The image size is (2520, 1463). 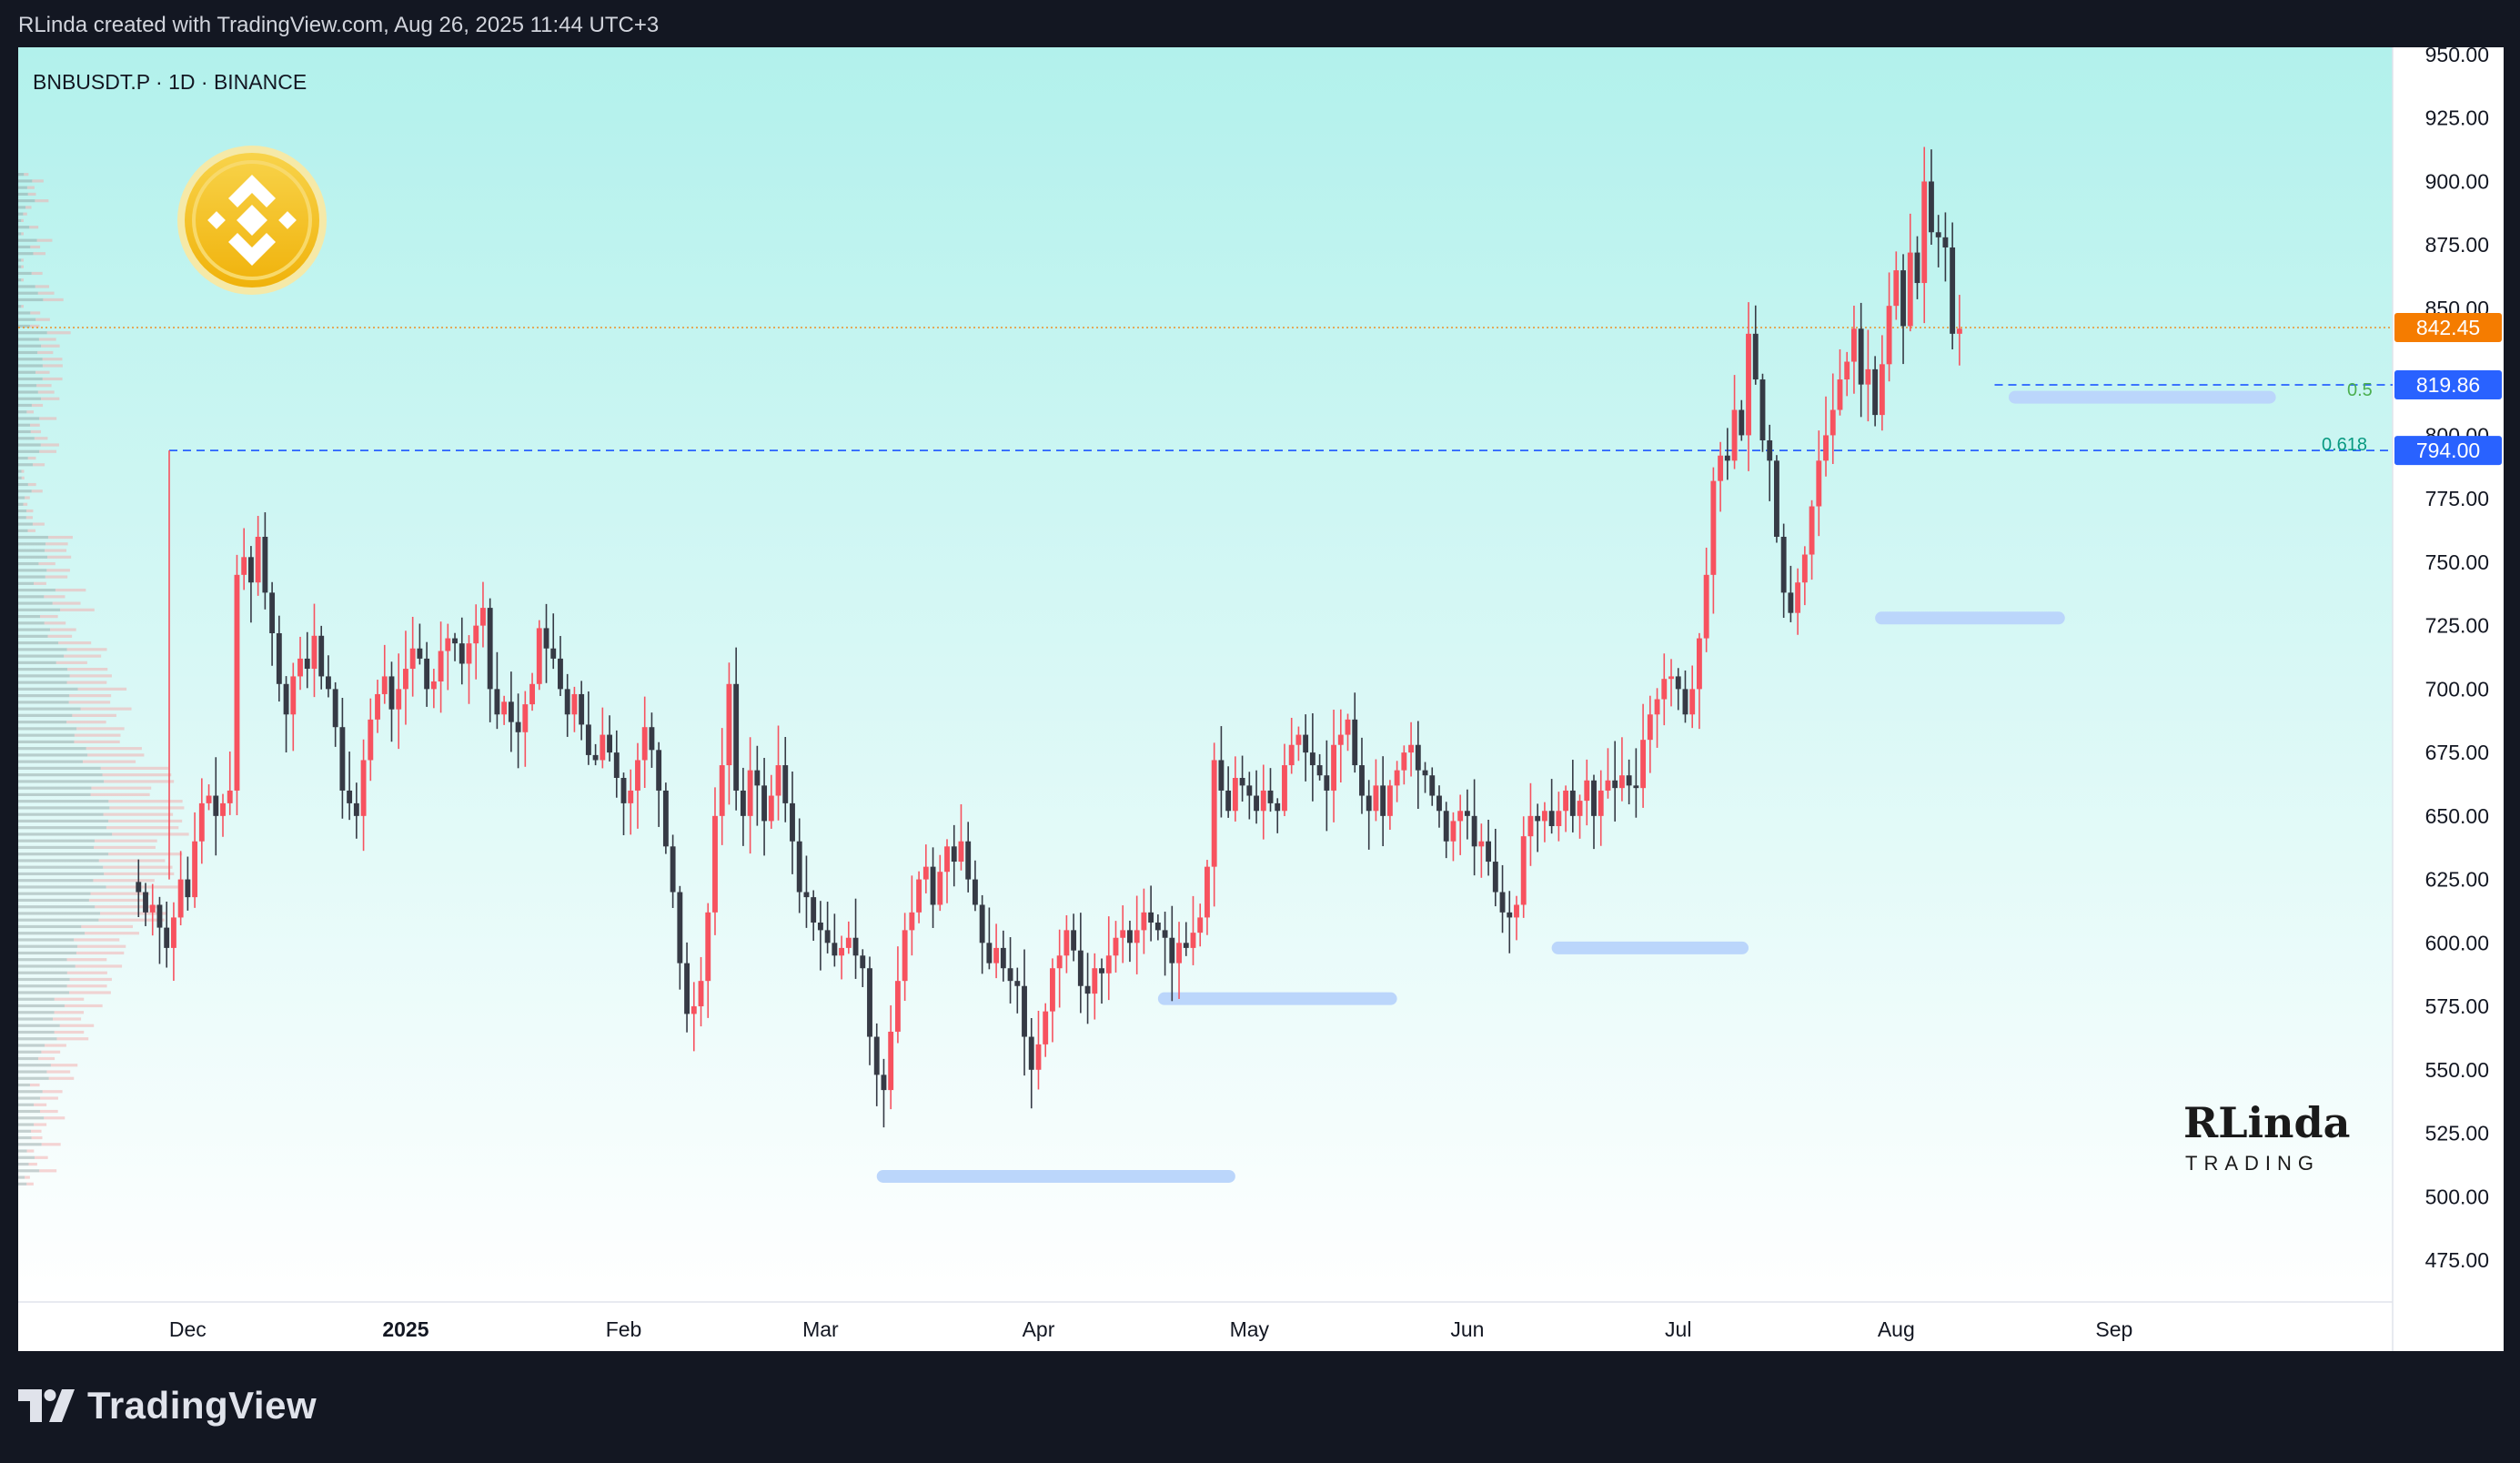 What do you see at coordinates (2457, 1196) in the screenshot?
I see `price-tick-label: 500.00` at bounding box center [2457, 1196].